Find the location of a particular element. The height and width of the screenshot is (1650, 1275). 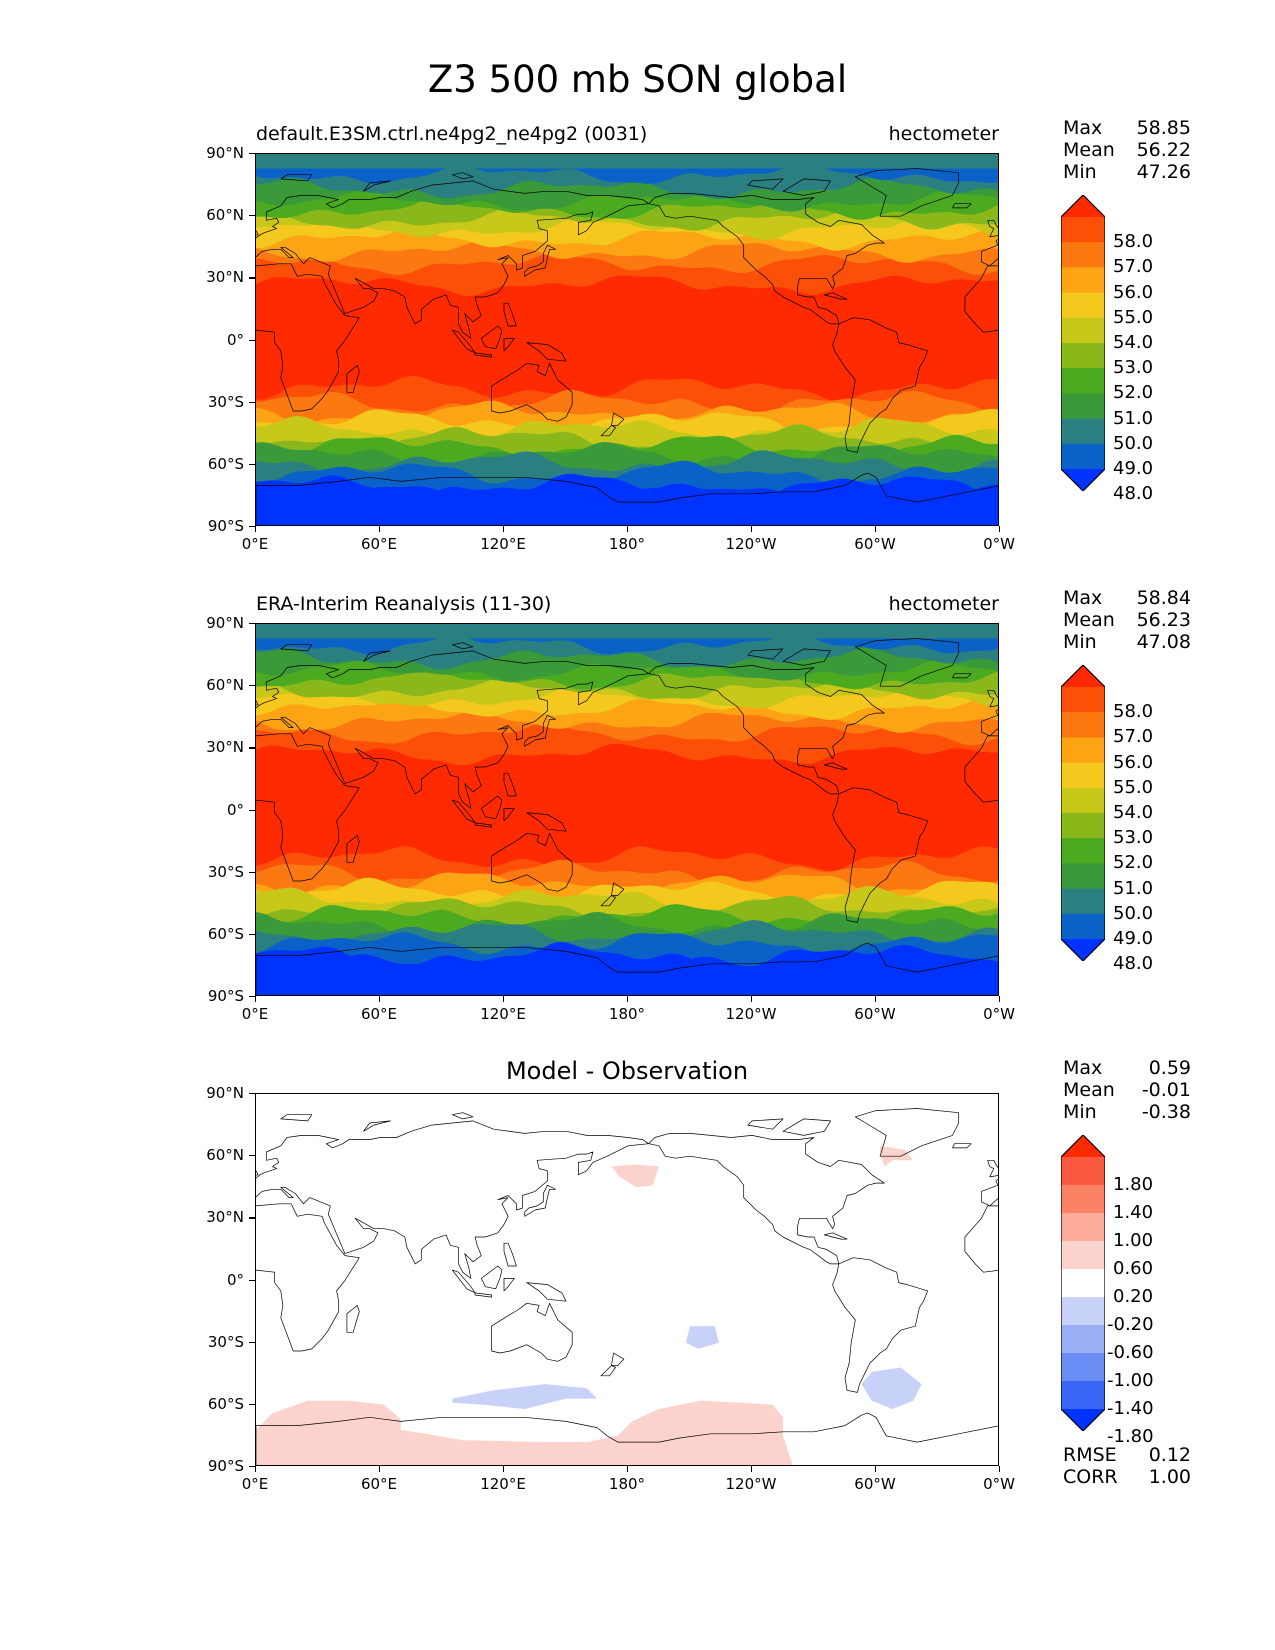

map-canvas is located at coordinates (627, 809).